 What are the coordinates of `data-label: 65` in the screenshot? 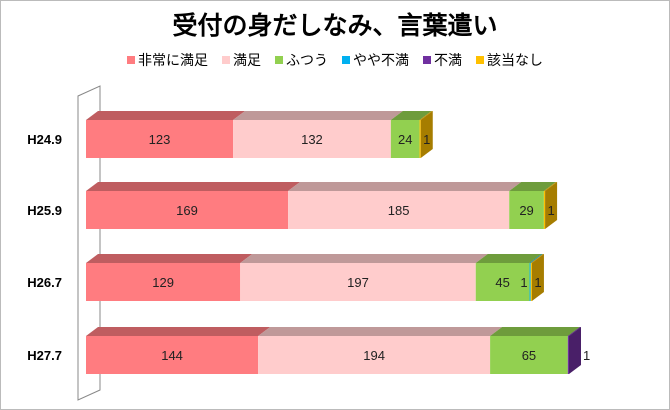 It's located at (529, 355).